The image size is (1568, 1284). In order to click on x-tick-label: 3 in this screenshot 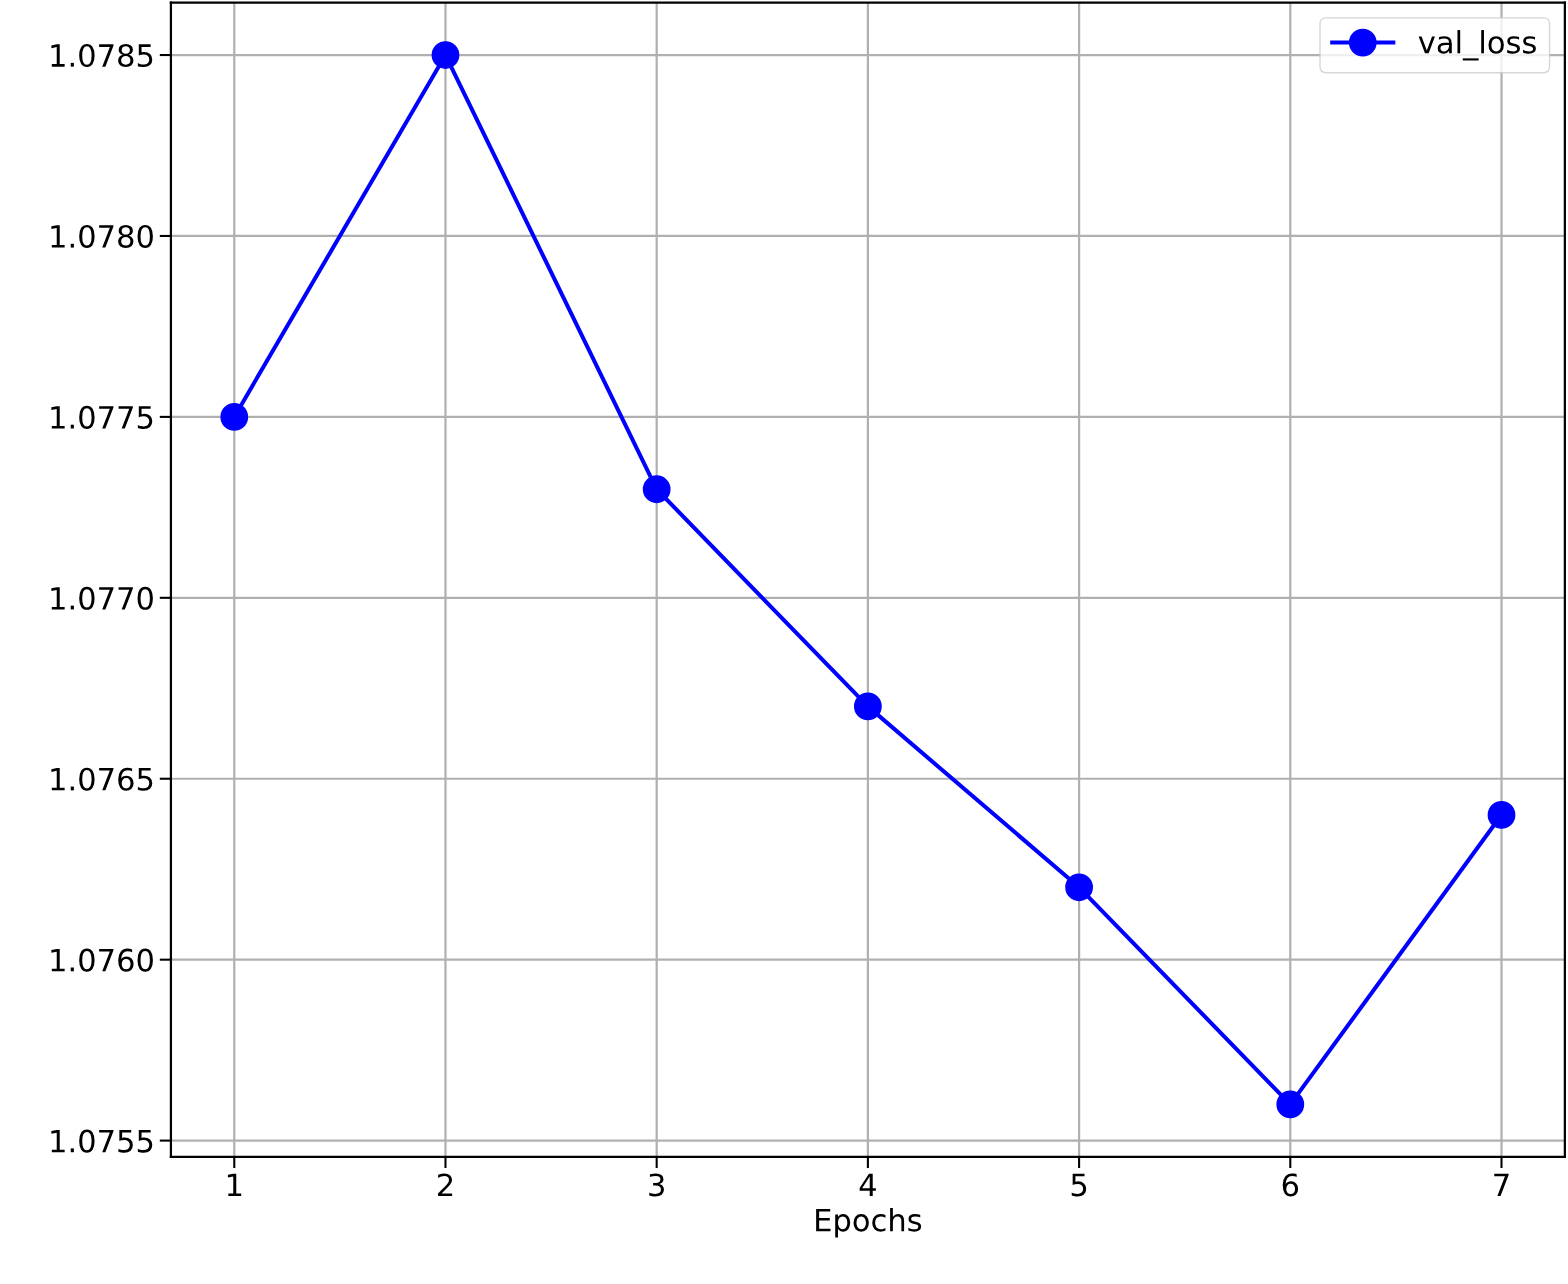, I will do `click(656, 1185)`.